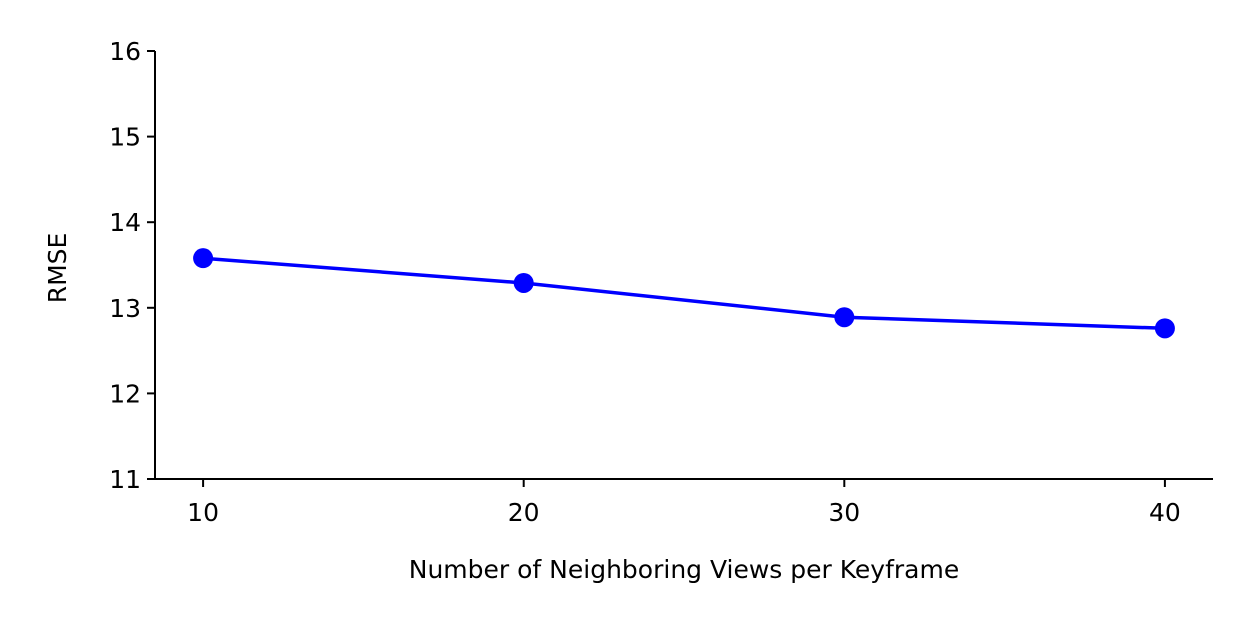 Image resolution: width=1250 pixels, height=625 pixels. Describe the element at coordinates (684, 569) in the screenshot. I see `x-axis-label: Number of Neighboring Views per Keyframe` at that location.